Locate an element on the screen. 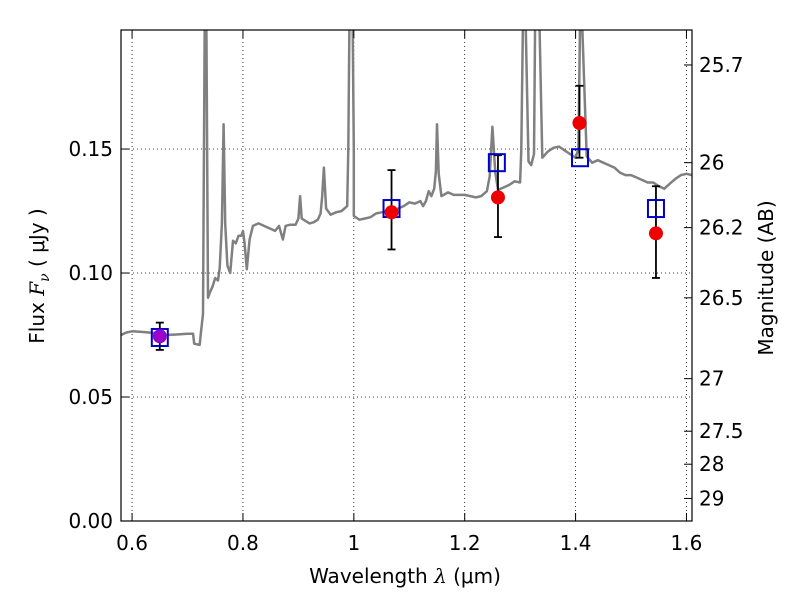 This screenshot has width=800, height=600. x-axis-label: Wavelength λ (μm) is located at coordinates (405, 576).